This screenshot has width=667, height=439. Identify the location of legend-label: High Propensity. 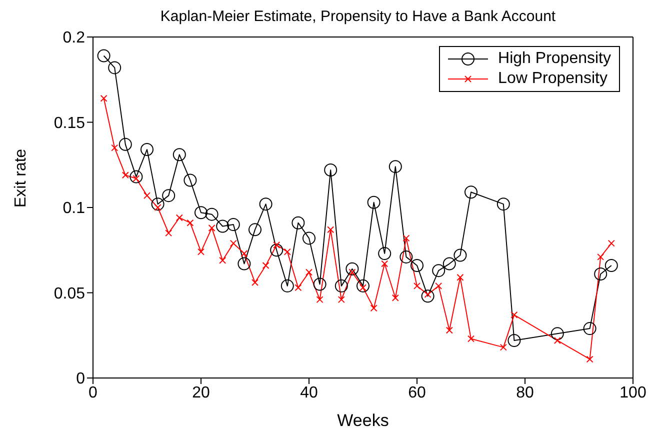
(554, 59).